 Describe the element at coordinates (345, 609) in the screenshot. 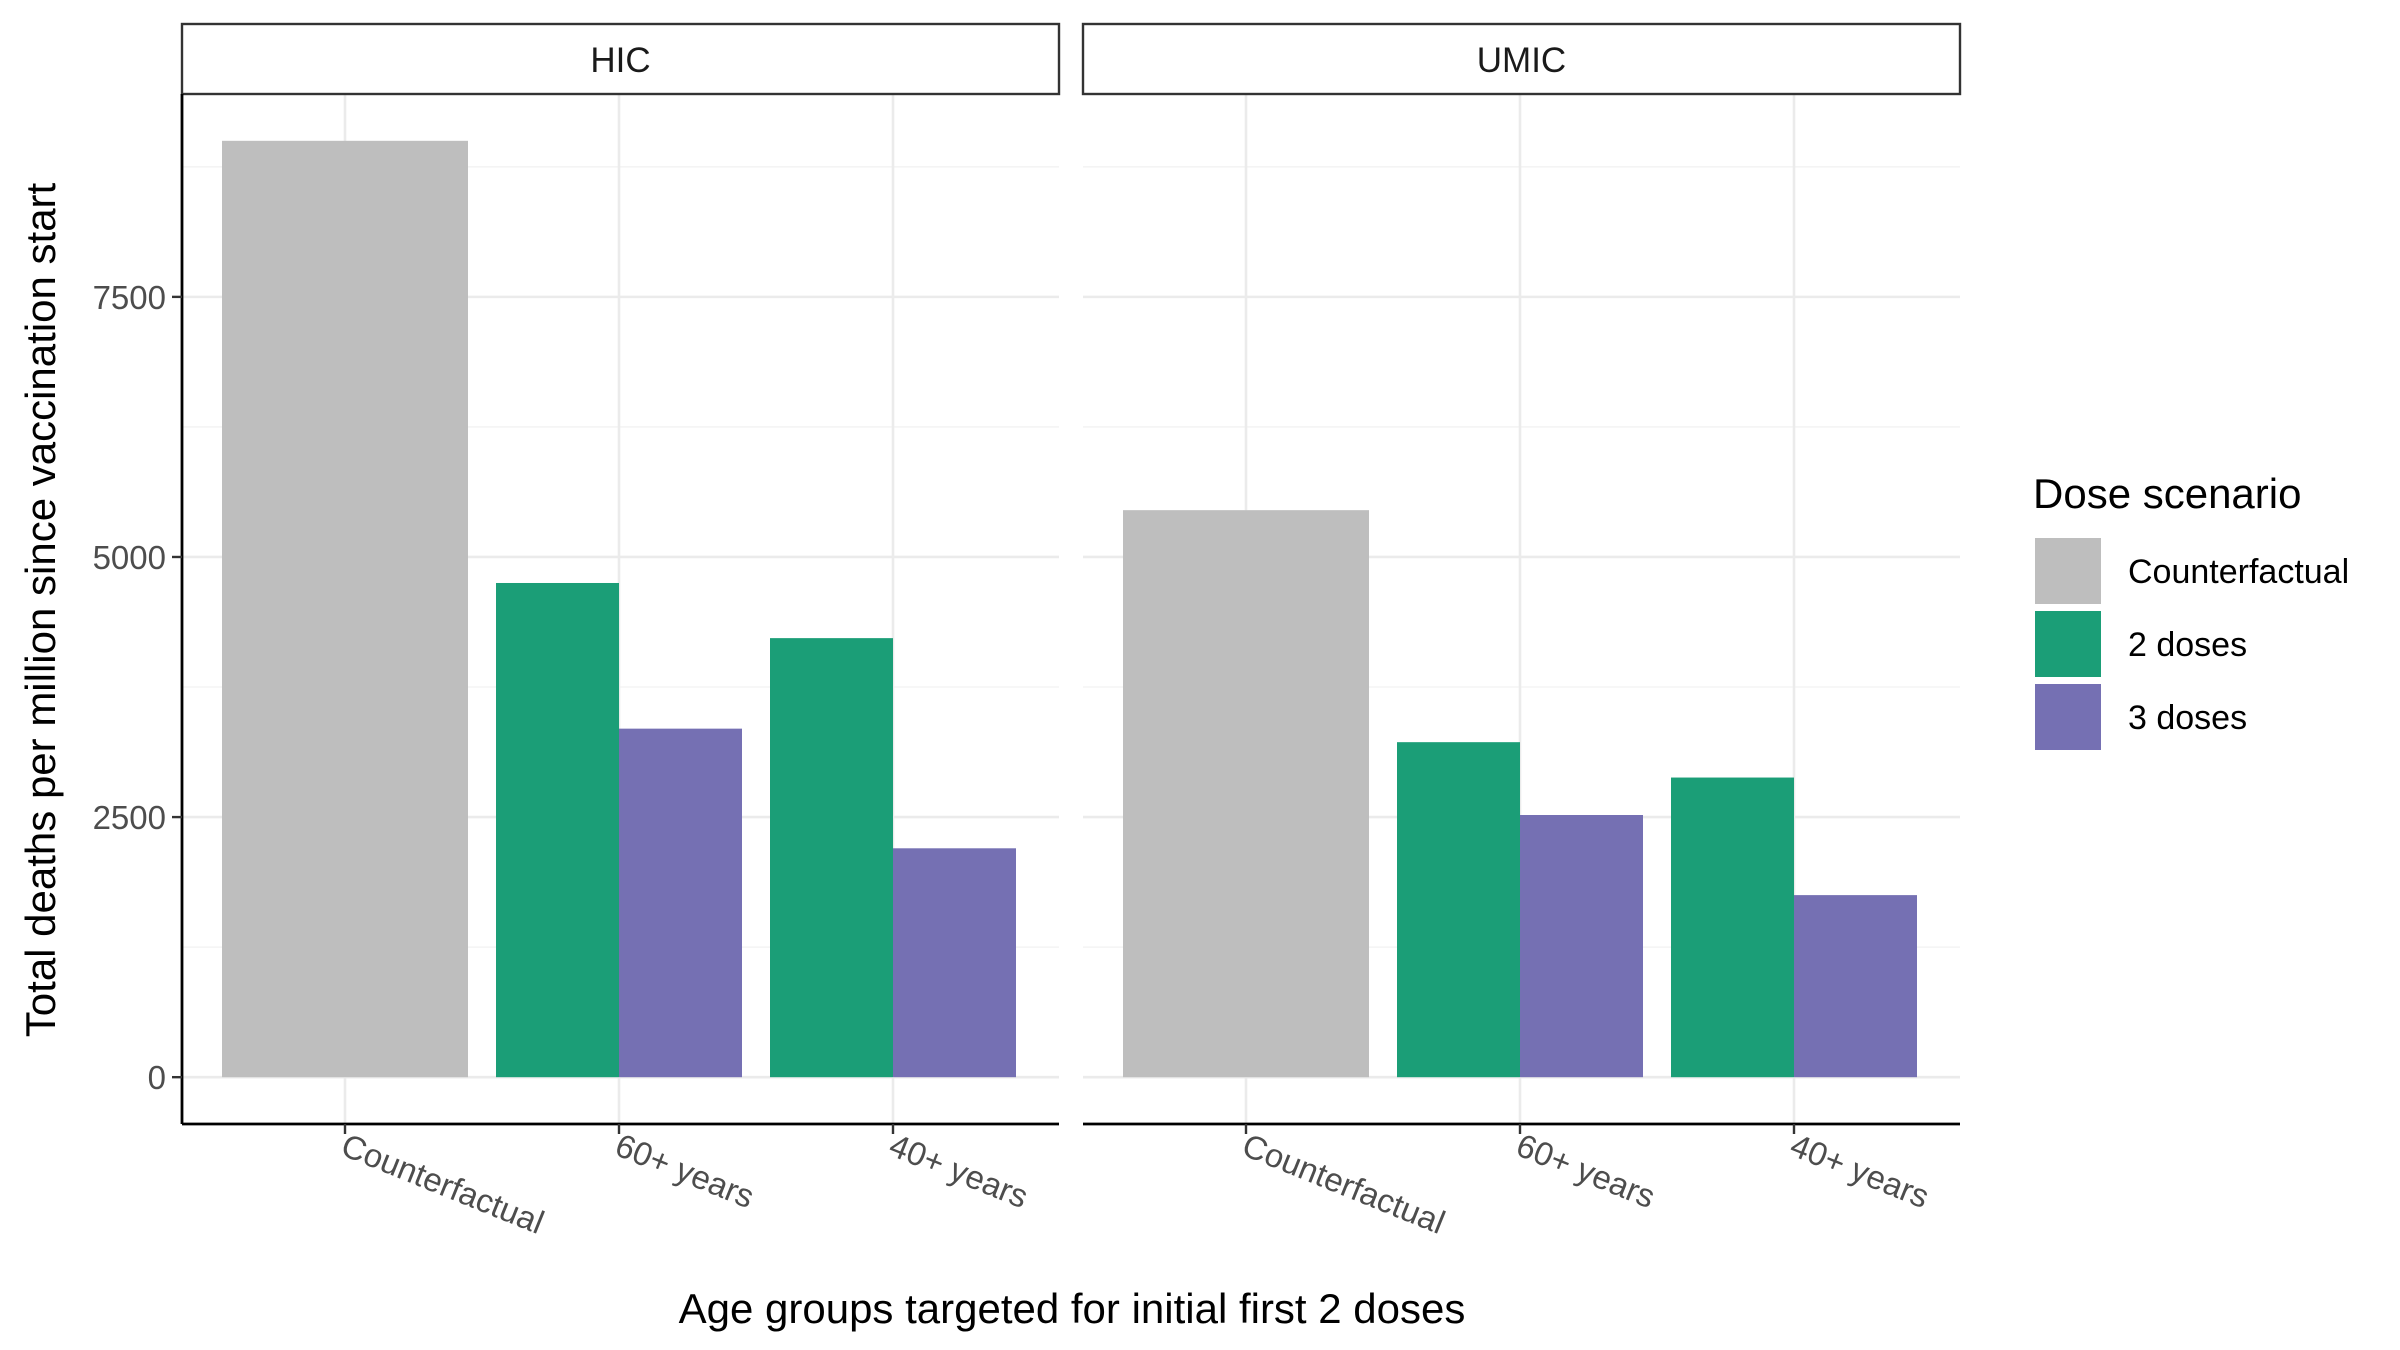

I see `bar-hic-counterfactual-counterfactual` at that location.